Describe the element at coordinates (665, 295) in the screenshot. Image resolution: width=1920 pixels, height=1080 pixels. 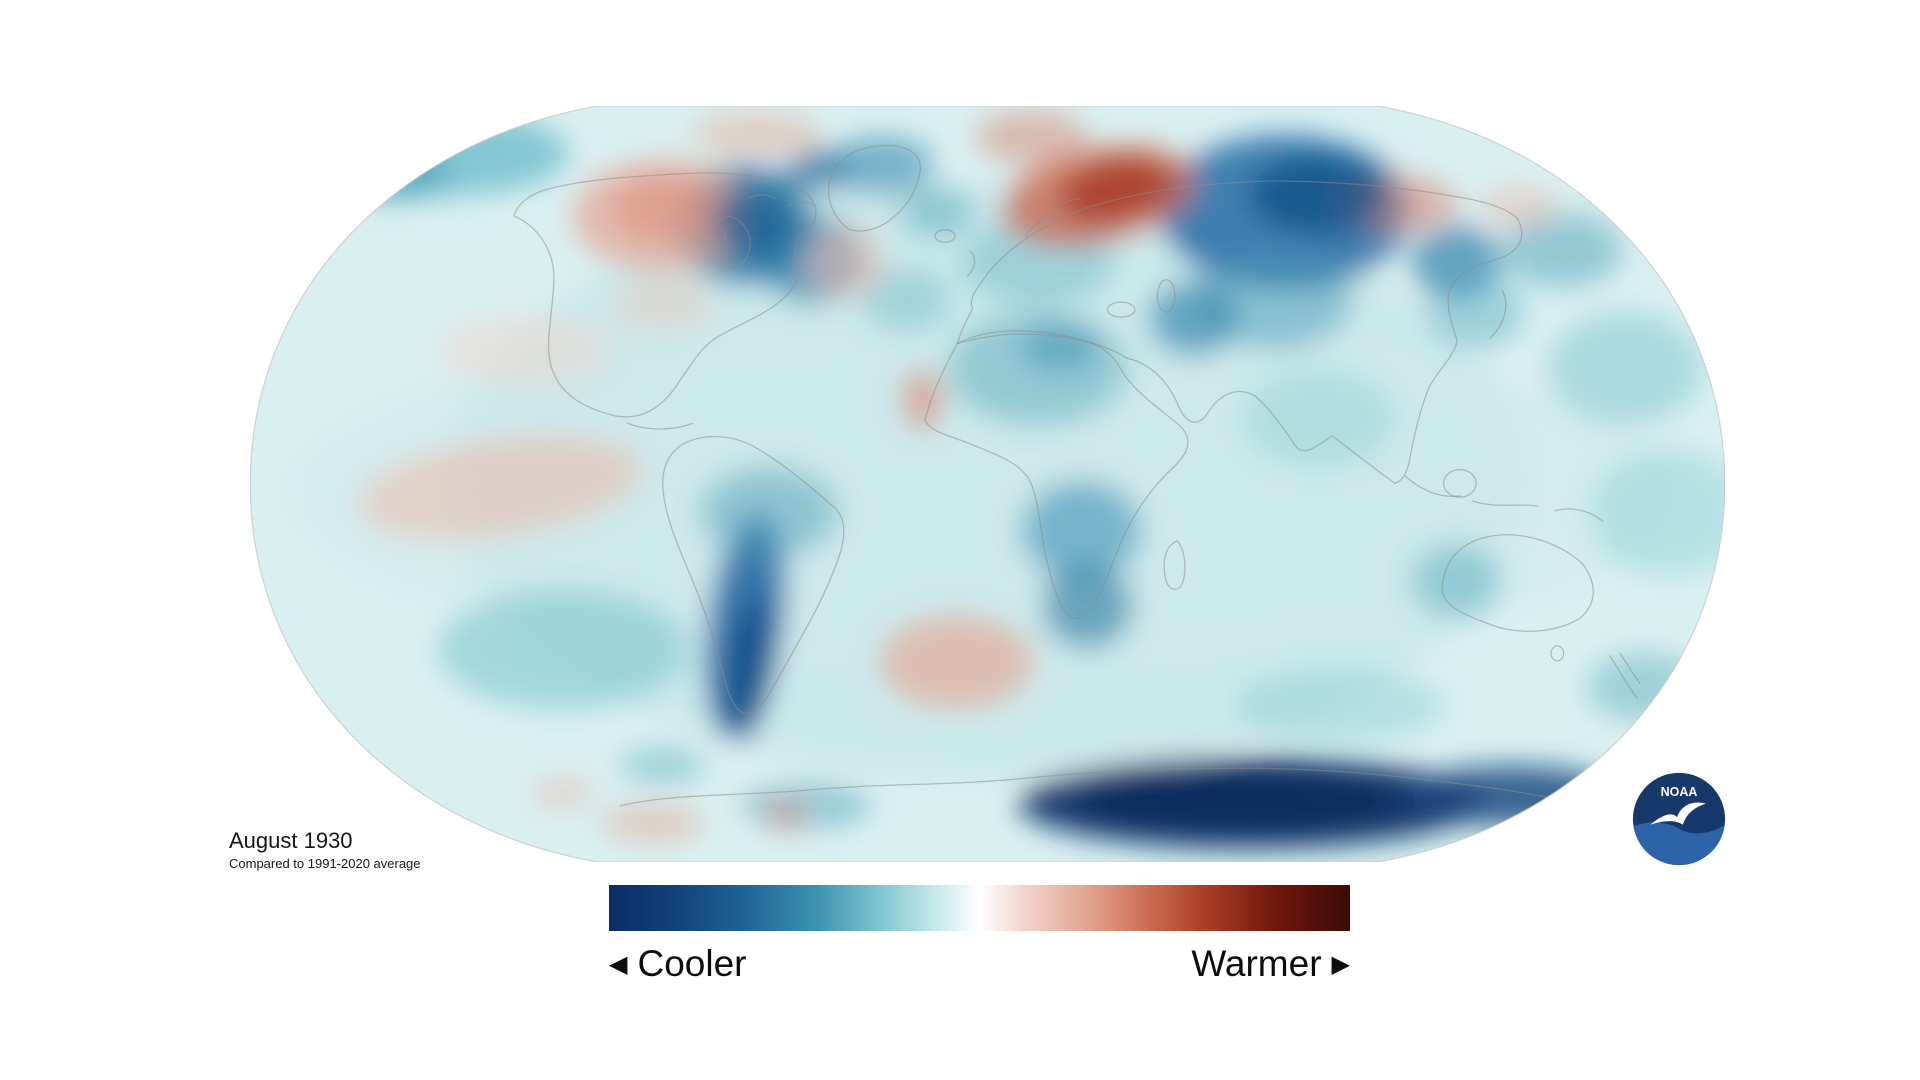
I see `coast-north-america` at that location.